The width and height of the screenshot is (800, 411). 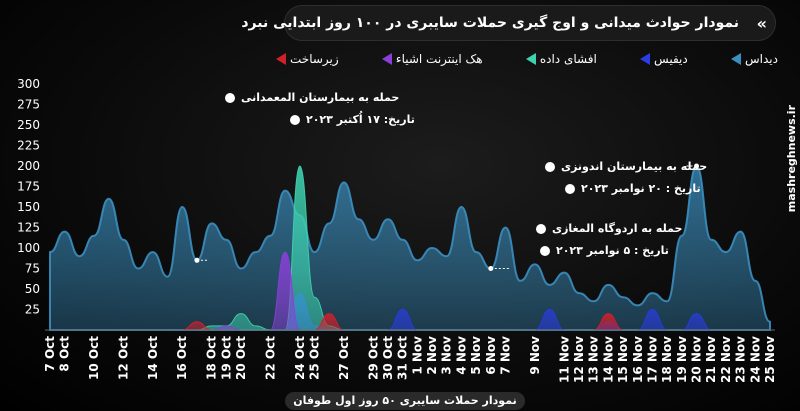 I want to click on x-tick-label: 16 Nov, so click(x=638, y=359).